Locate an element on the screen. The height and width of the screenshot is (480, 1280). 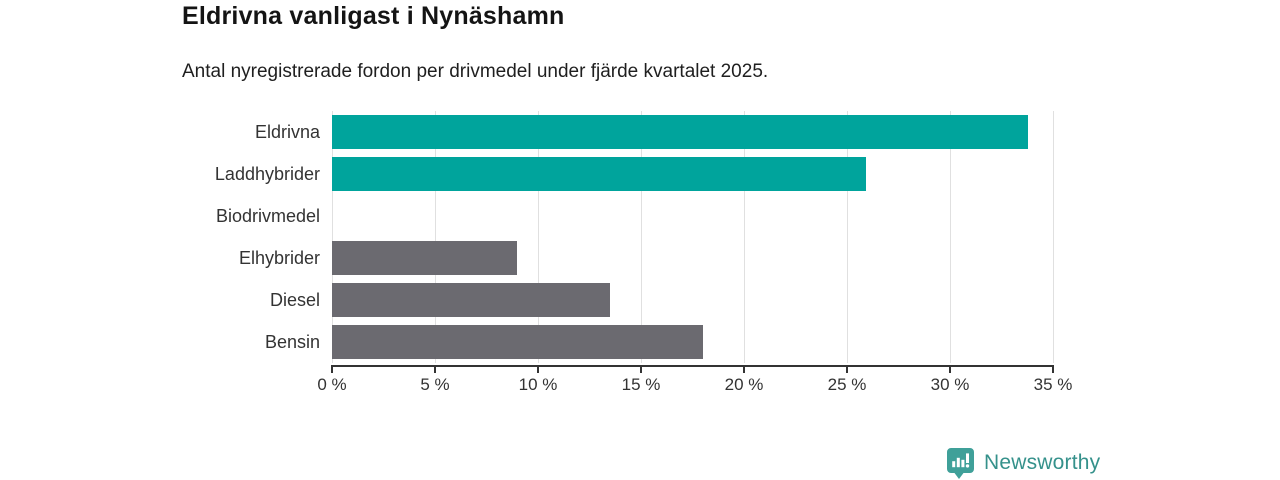
bar-row: Biodrivmedel is located at coordinates (634, 216).